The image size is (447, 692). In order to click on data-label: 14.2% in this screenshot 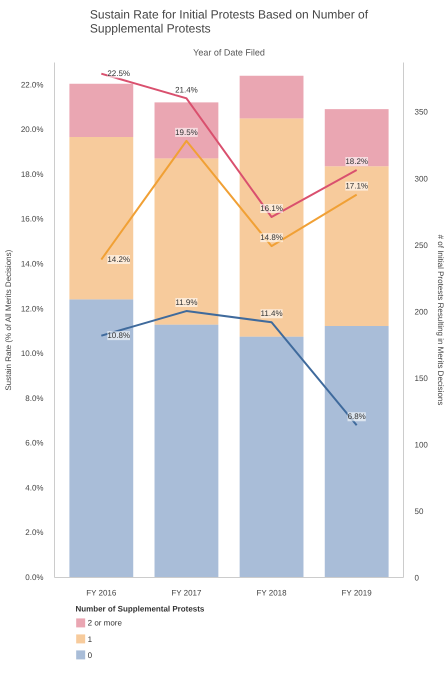, I will do `click(118, 259)`.